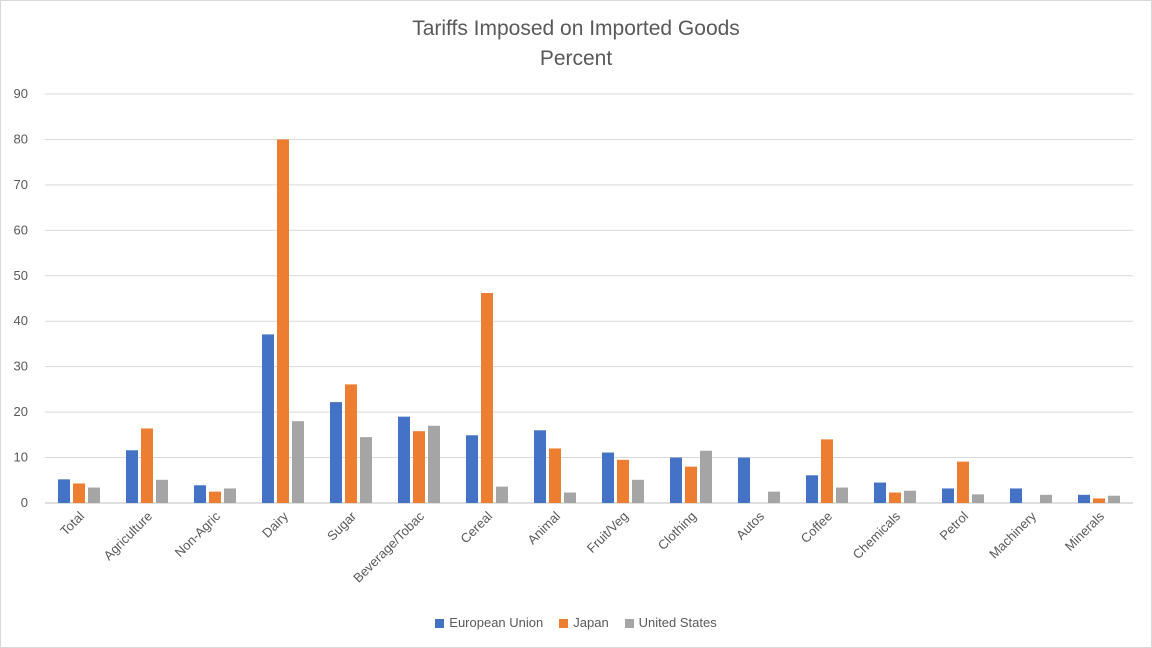  Describe the element at coordinates (1114, 499) in the screenshot. I see `bar-united-states-minerals` at that location.